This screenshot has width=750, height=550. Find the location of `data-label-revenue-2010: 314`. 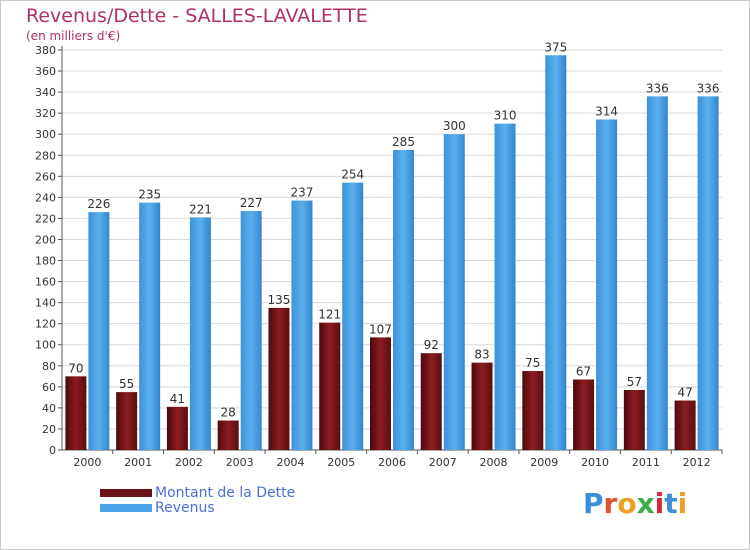

data-label-revenue-2010: 314 is located at coordinates (606, 111).